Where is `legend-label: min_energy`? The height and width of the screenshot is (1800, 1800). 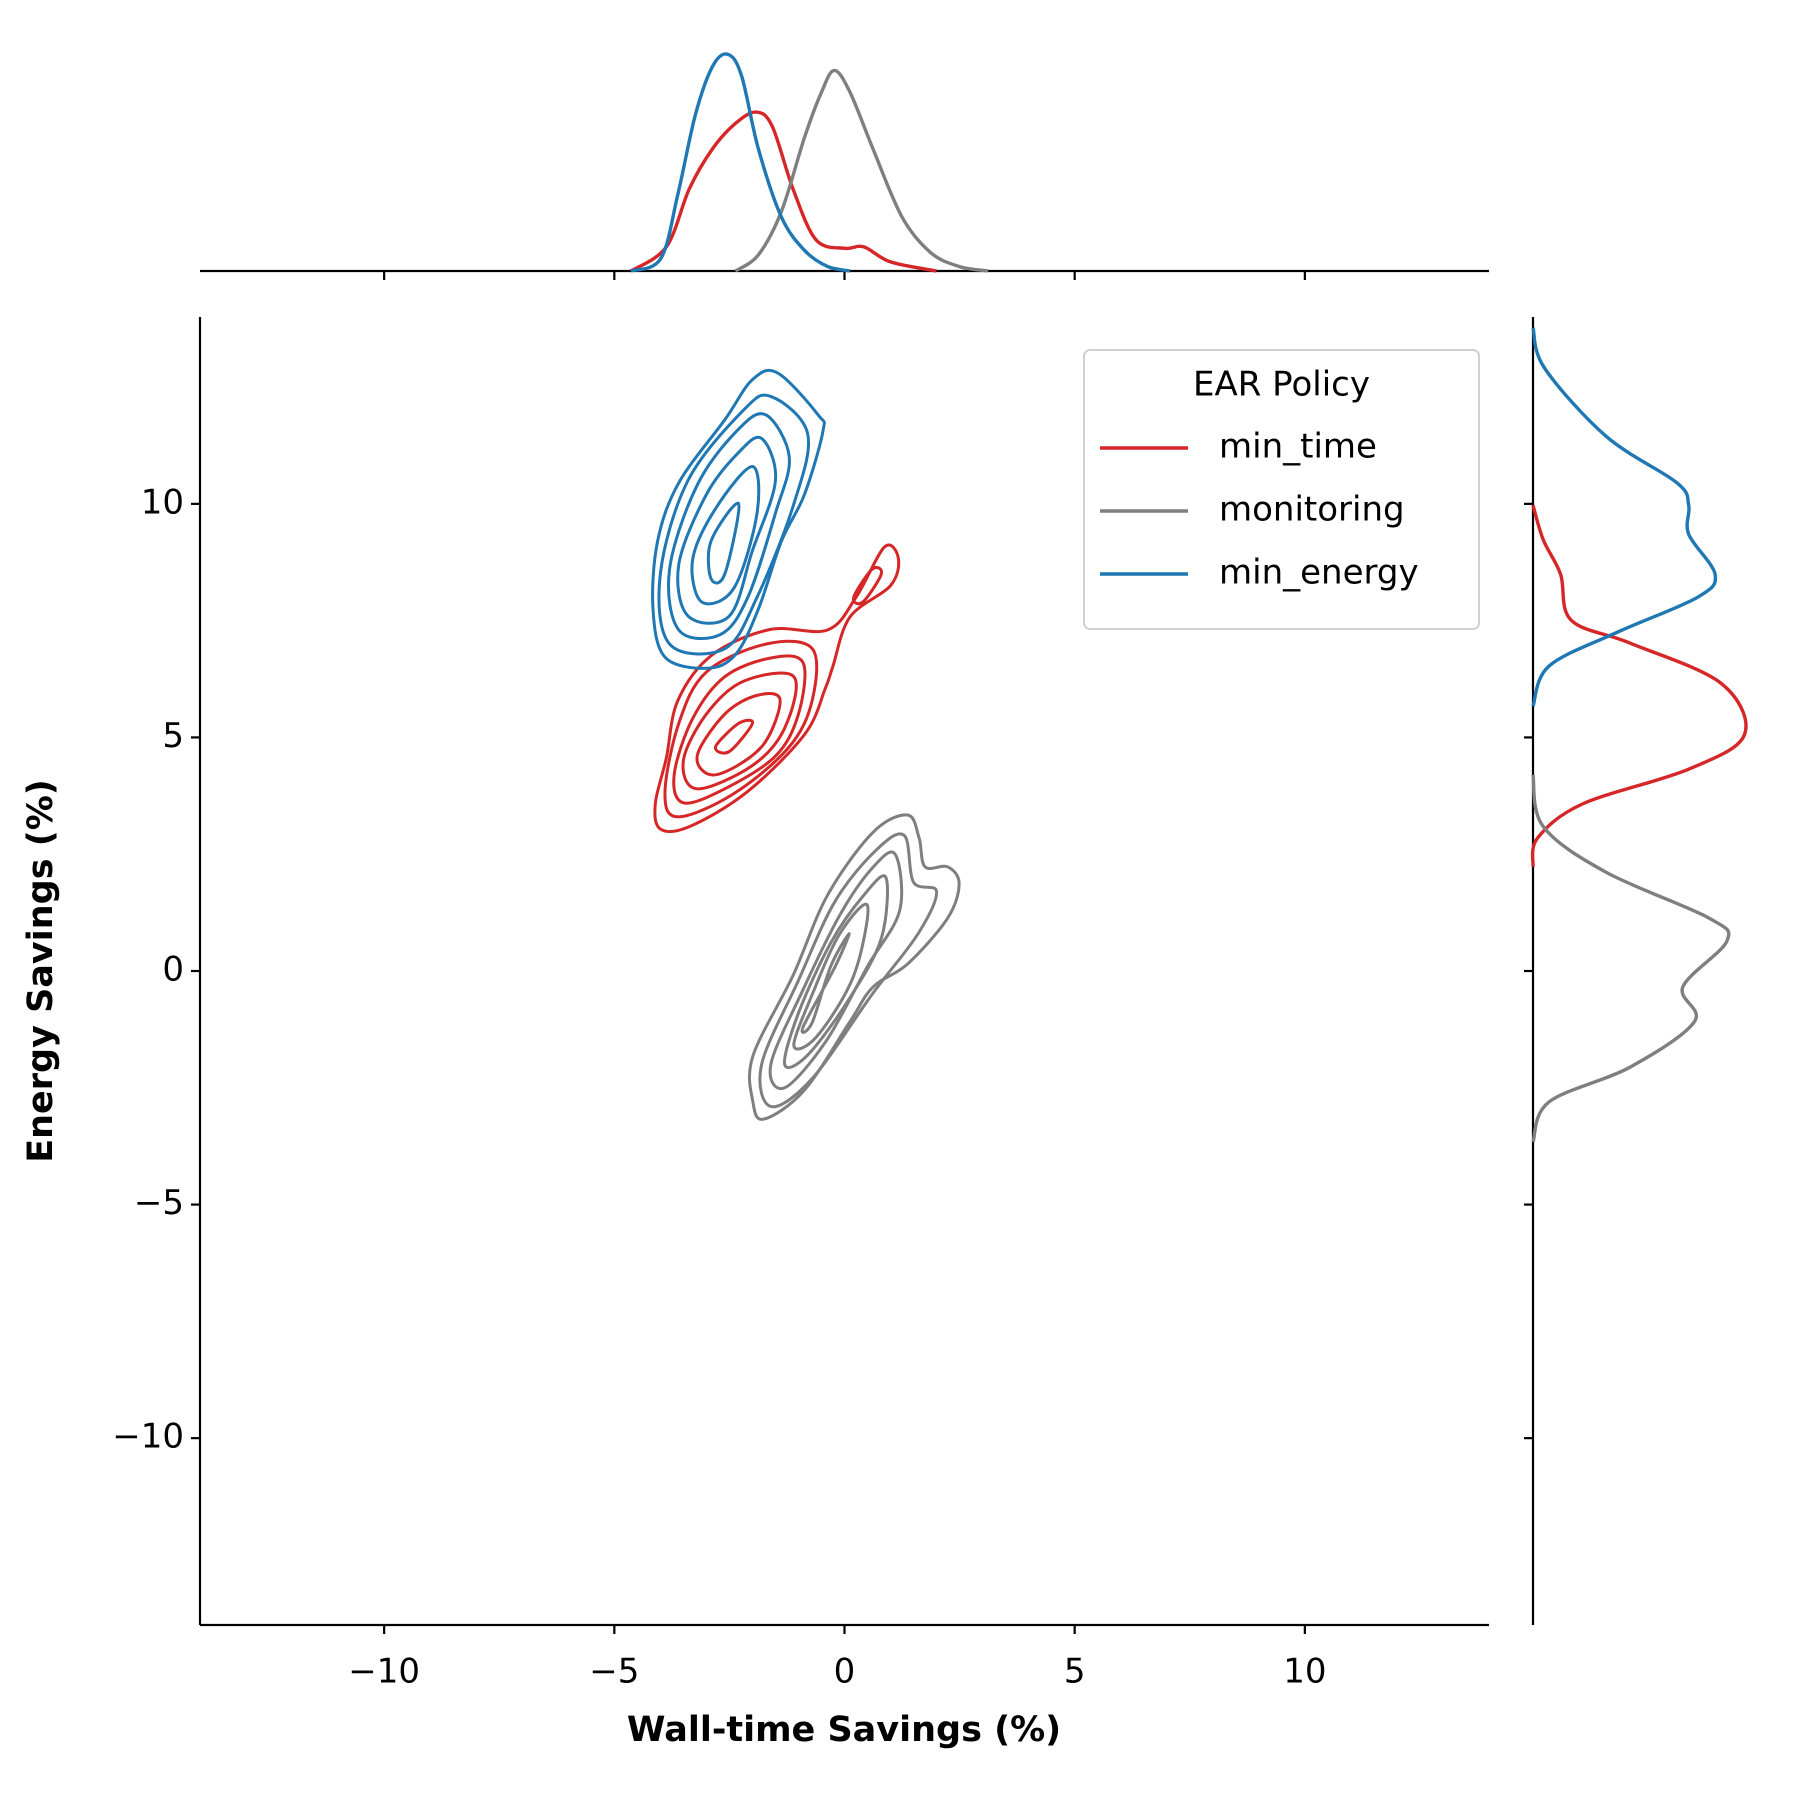 legend-label: min_energy is located at coordinates (1319, 573).